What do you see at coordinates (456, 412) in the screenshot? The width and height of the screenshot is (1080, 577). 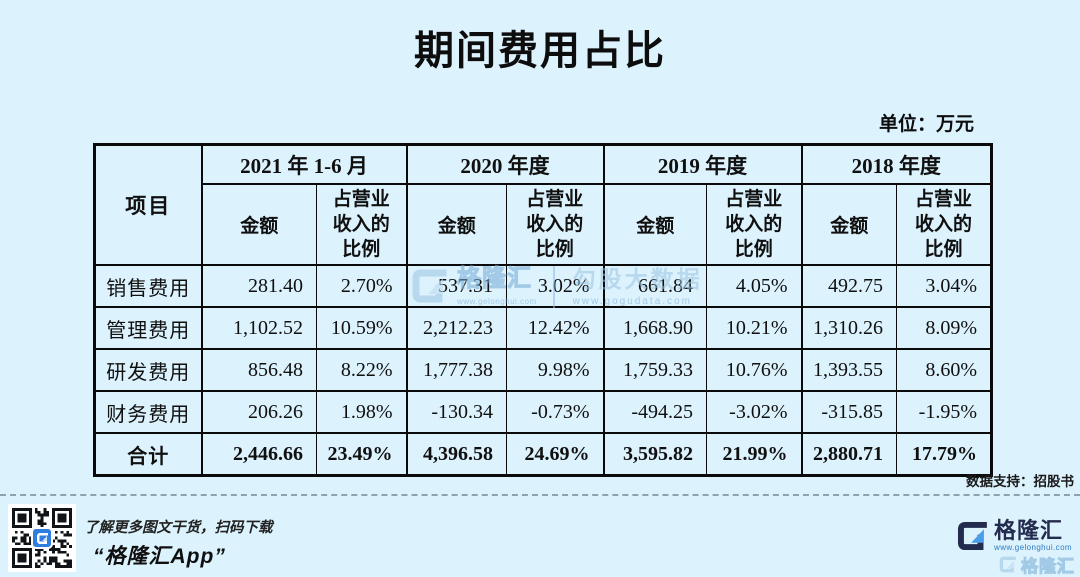 I see `cell-value: -130.34` at bounding box center [456, 412].